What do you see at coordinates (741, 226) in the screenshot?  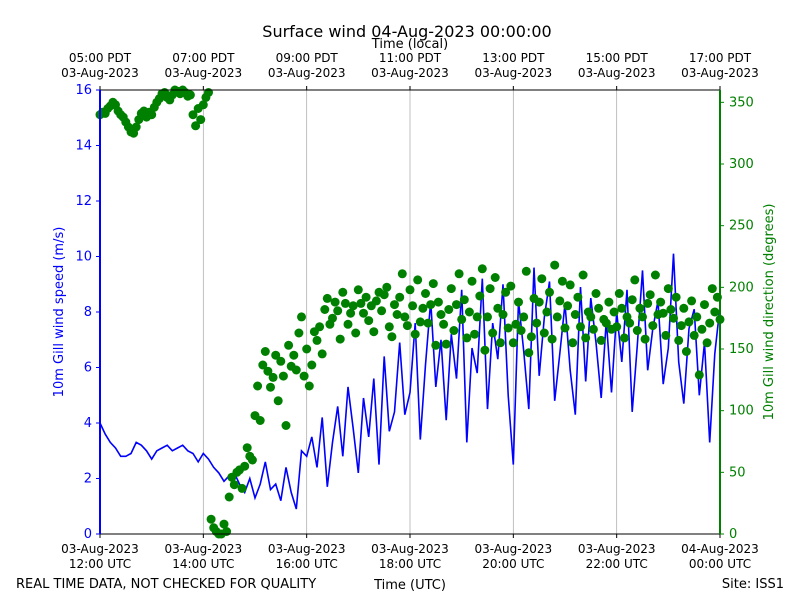 I see `right-tick-label: 250` at bounding box center [741, 226].